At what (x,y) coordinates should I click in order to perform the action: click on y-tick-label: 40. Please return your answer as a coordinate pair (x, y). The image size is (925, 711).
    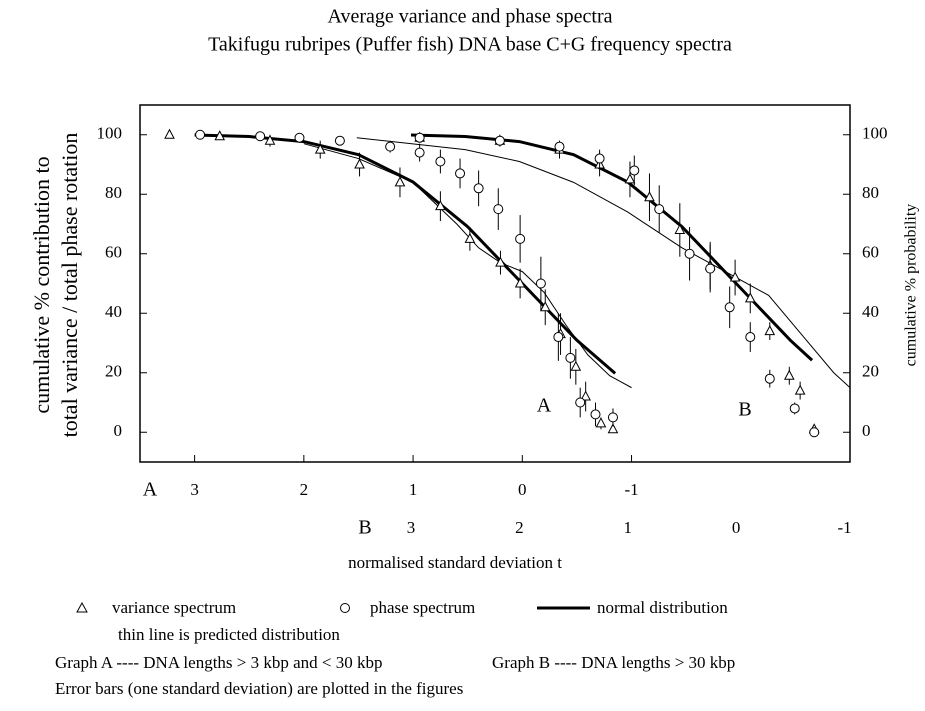
    Looking at the image, I should click on (113, 311).